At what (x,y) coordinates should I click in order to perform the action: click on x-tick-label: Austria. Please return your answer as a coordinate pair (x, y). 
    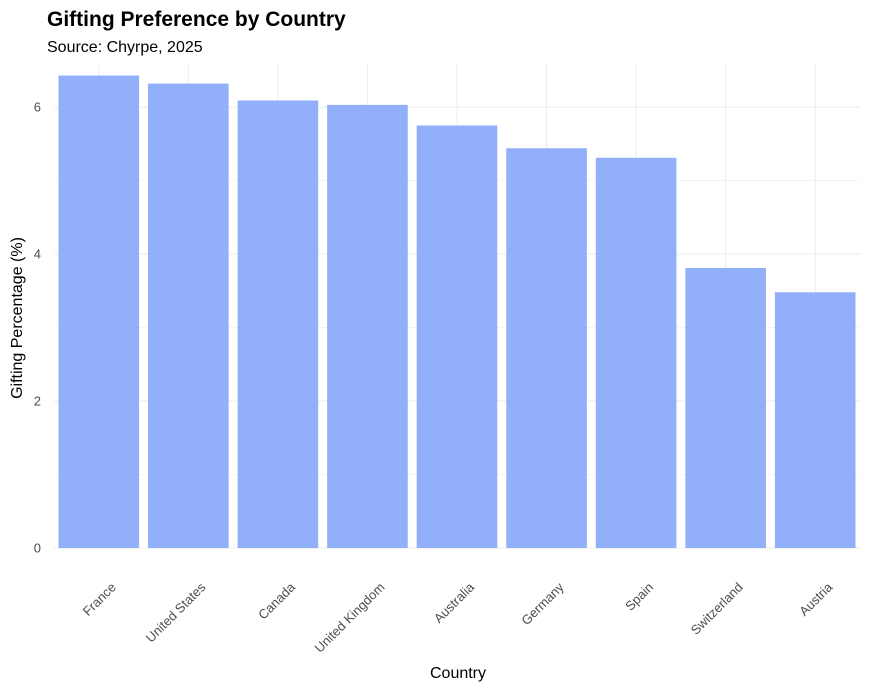
    Looking at the image, I should click on (816, 599).